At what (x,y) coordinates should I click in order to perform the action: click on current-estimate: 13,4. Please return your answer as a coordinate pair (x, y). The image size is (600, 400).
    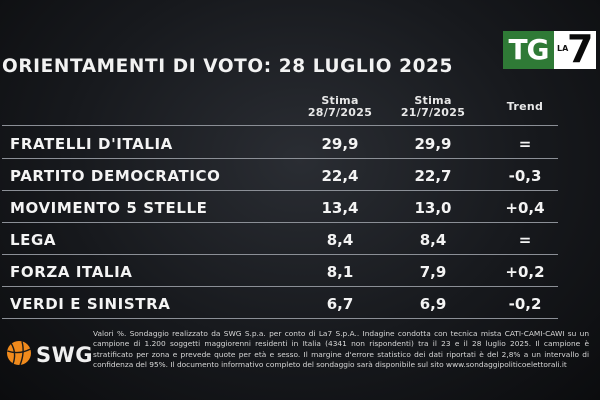
    Looking at the image, I should click on (340, 208).